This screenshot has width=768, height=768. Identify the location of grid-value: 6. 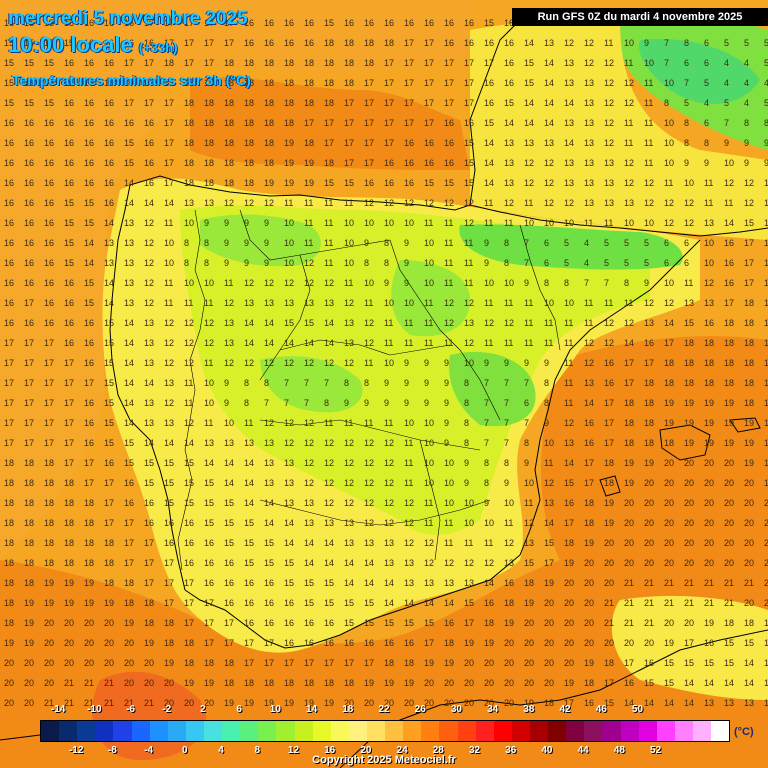
(667, 243).